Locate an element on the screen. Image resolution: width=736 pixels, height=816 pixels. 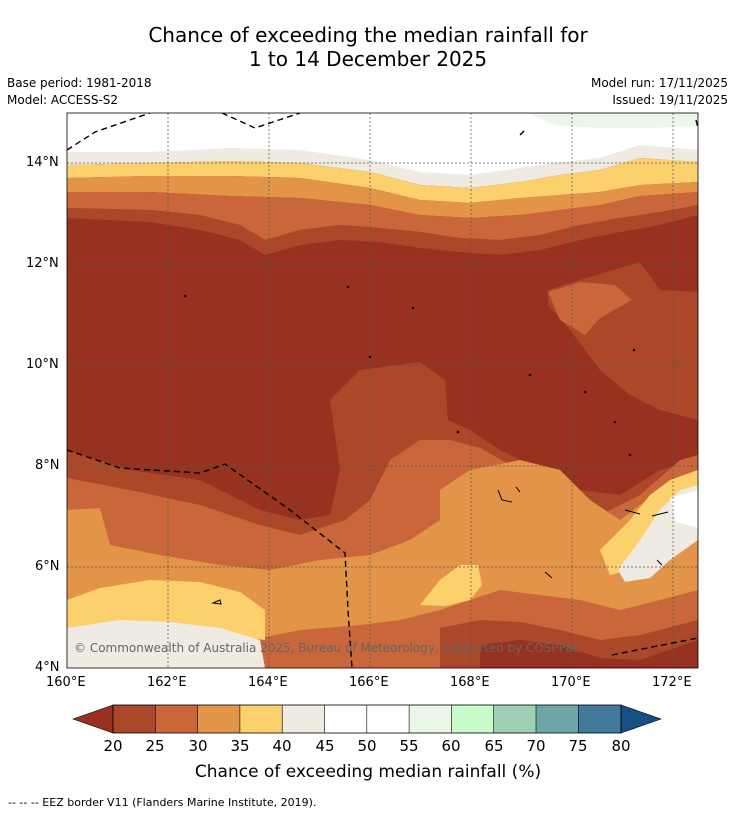
model-run: Model run: 17/11/2025 is located at coordinates (659, 83).